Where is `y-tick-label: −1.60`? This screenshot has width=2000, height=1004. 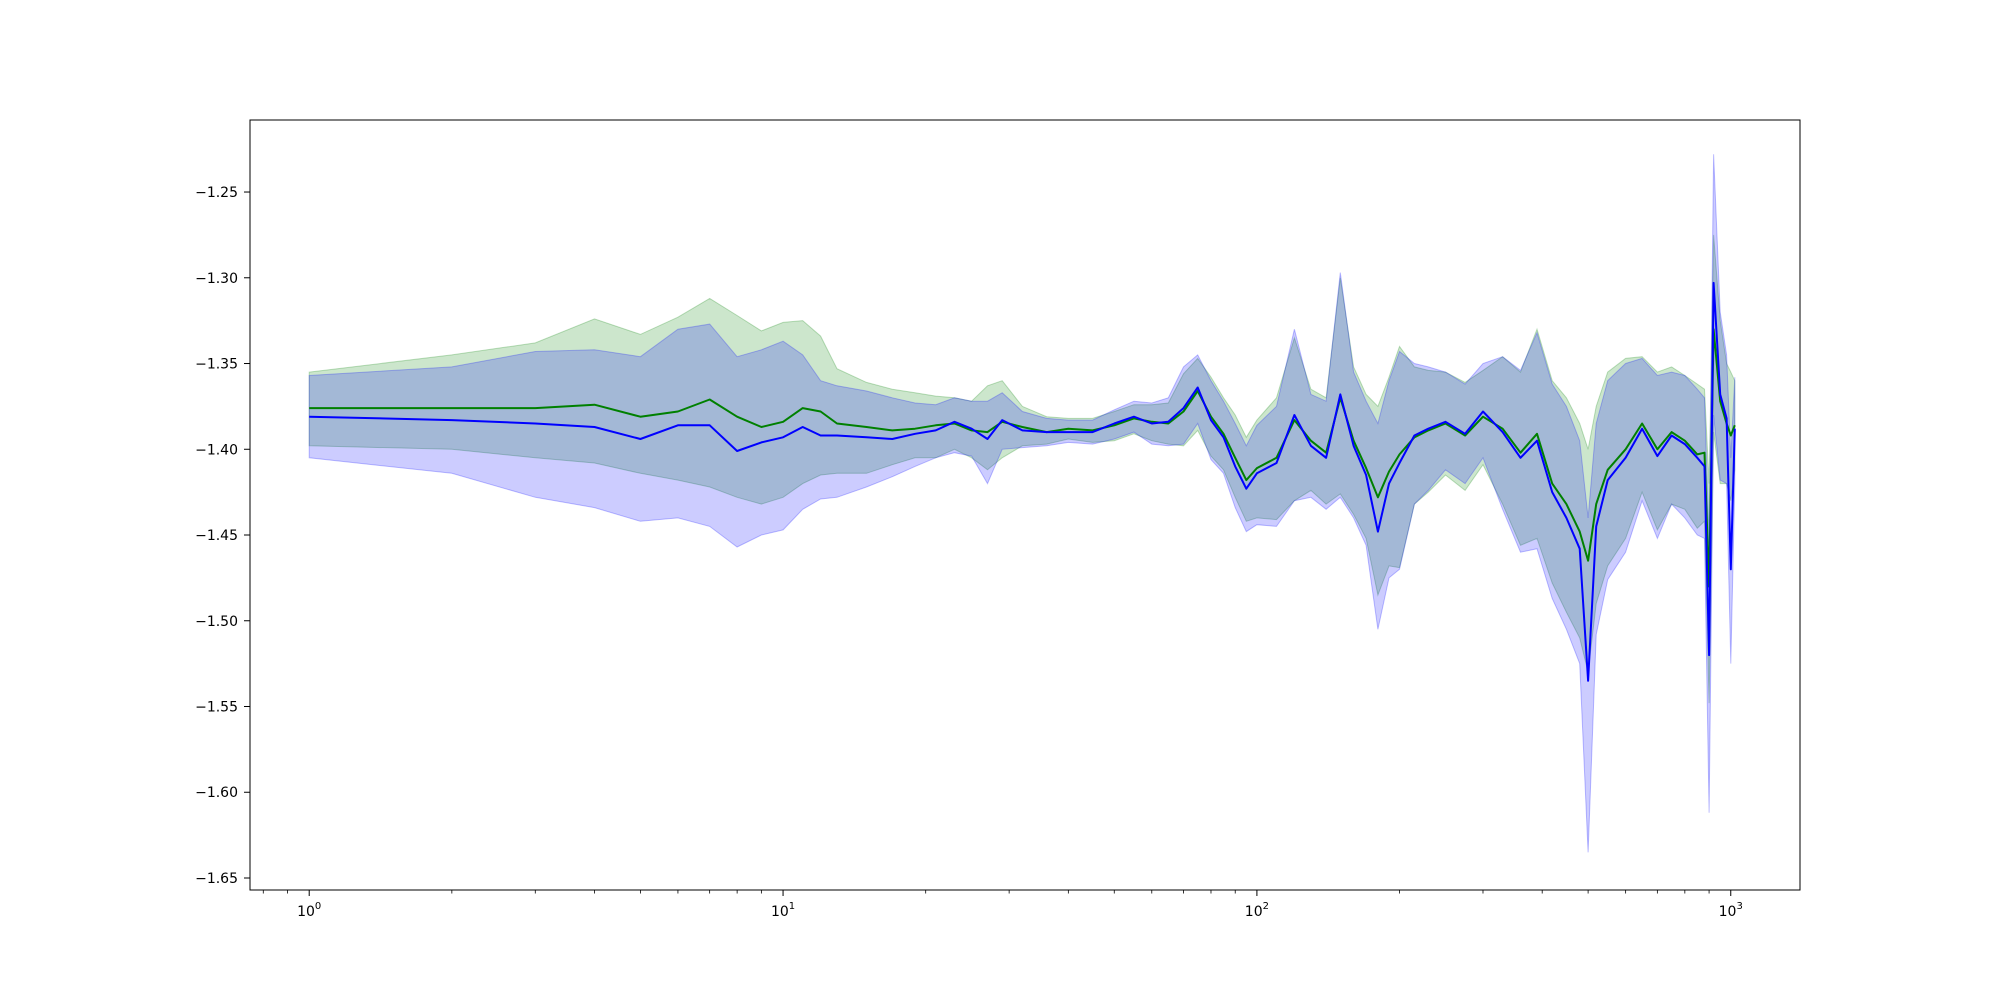 y-tick-label: −1.60 is located at coordinates (216, 793).